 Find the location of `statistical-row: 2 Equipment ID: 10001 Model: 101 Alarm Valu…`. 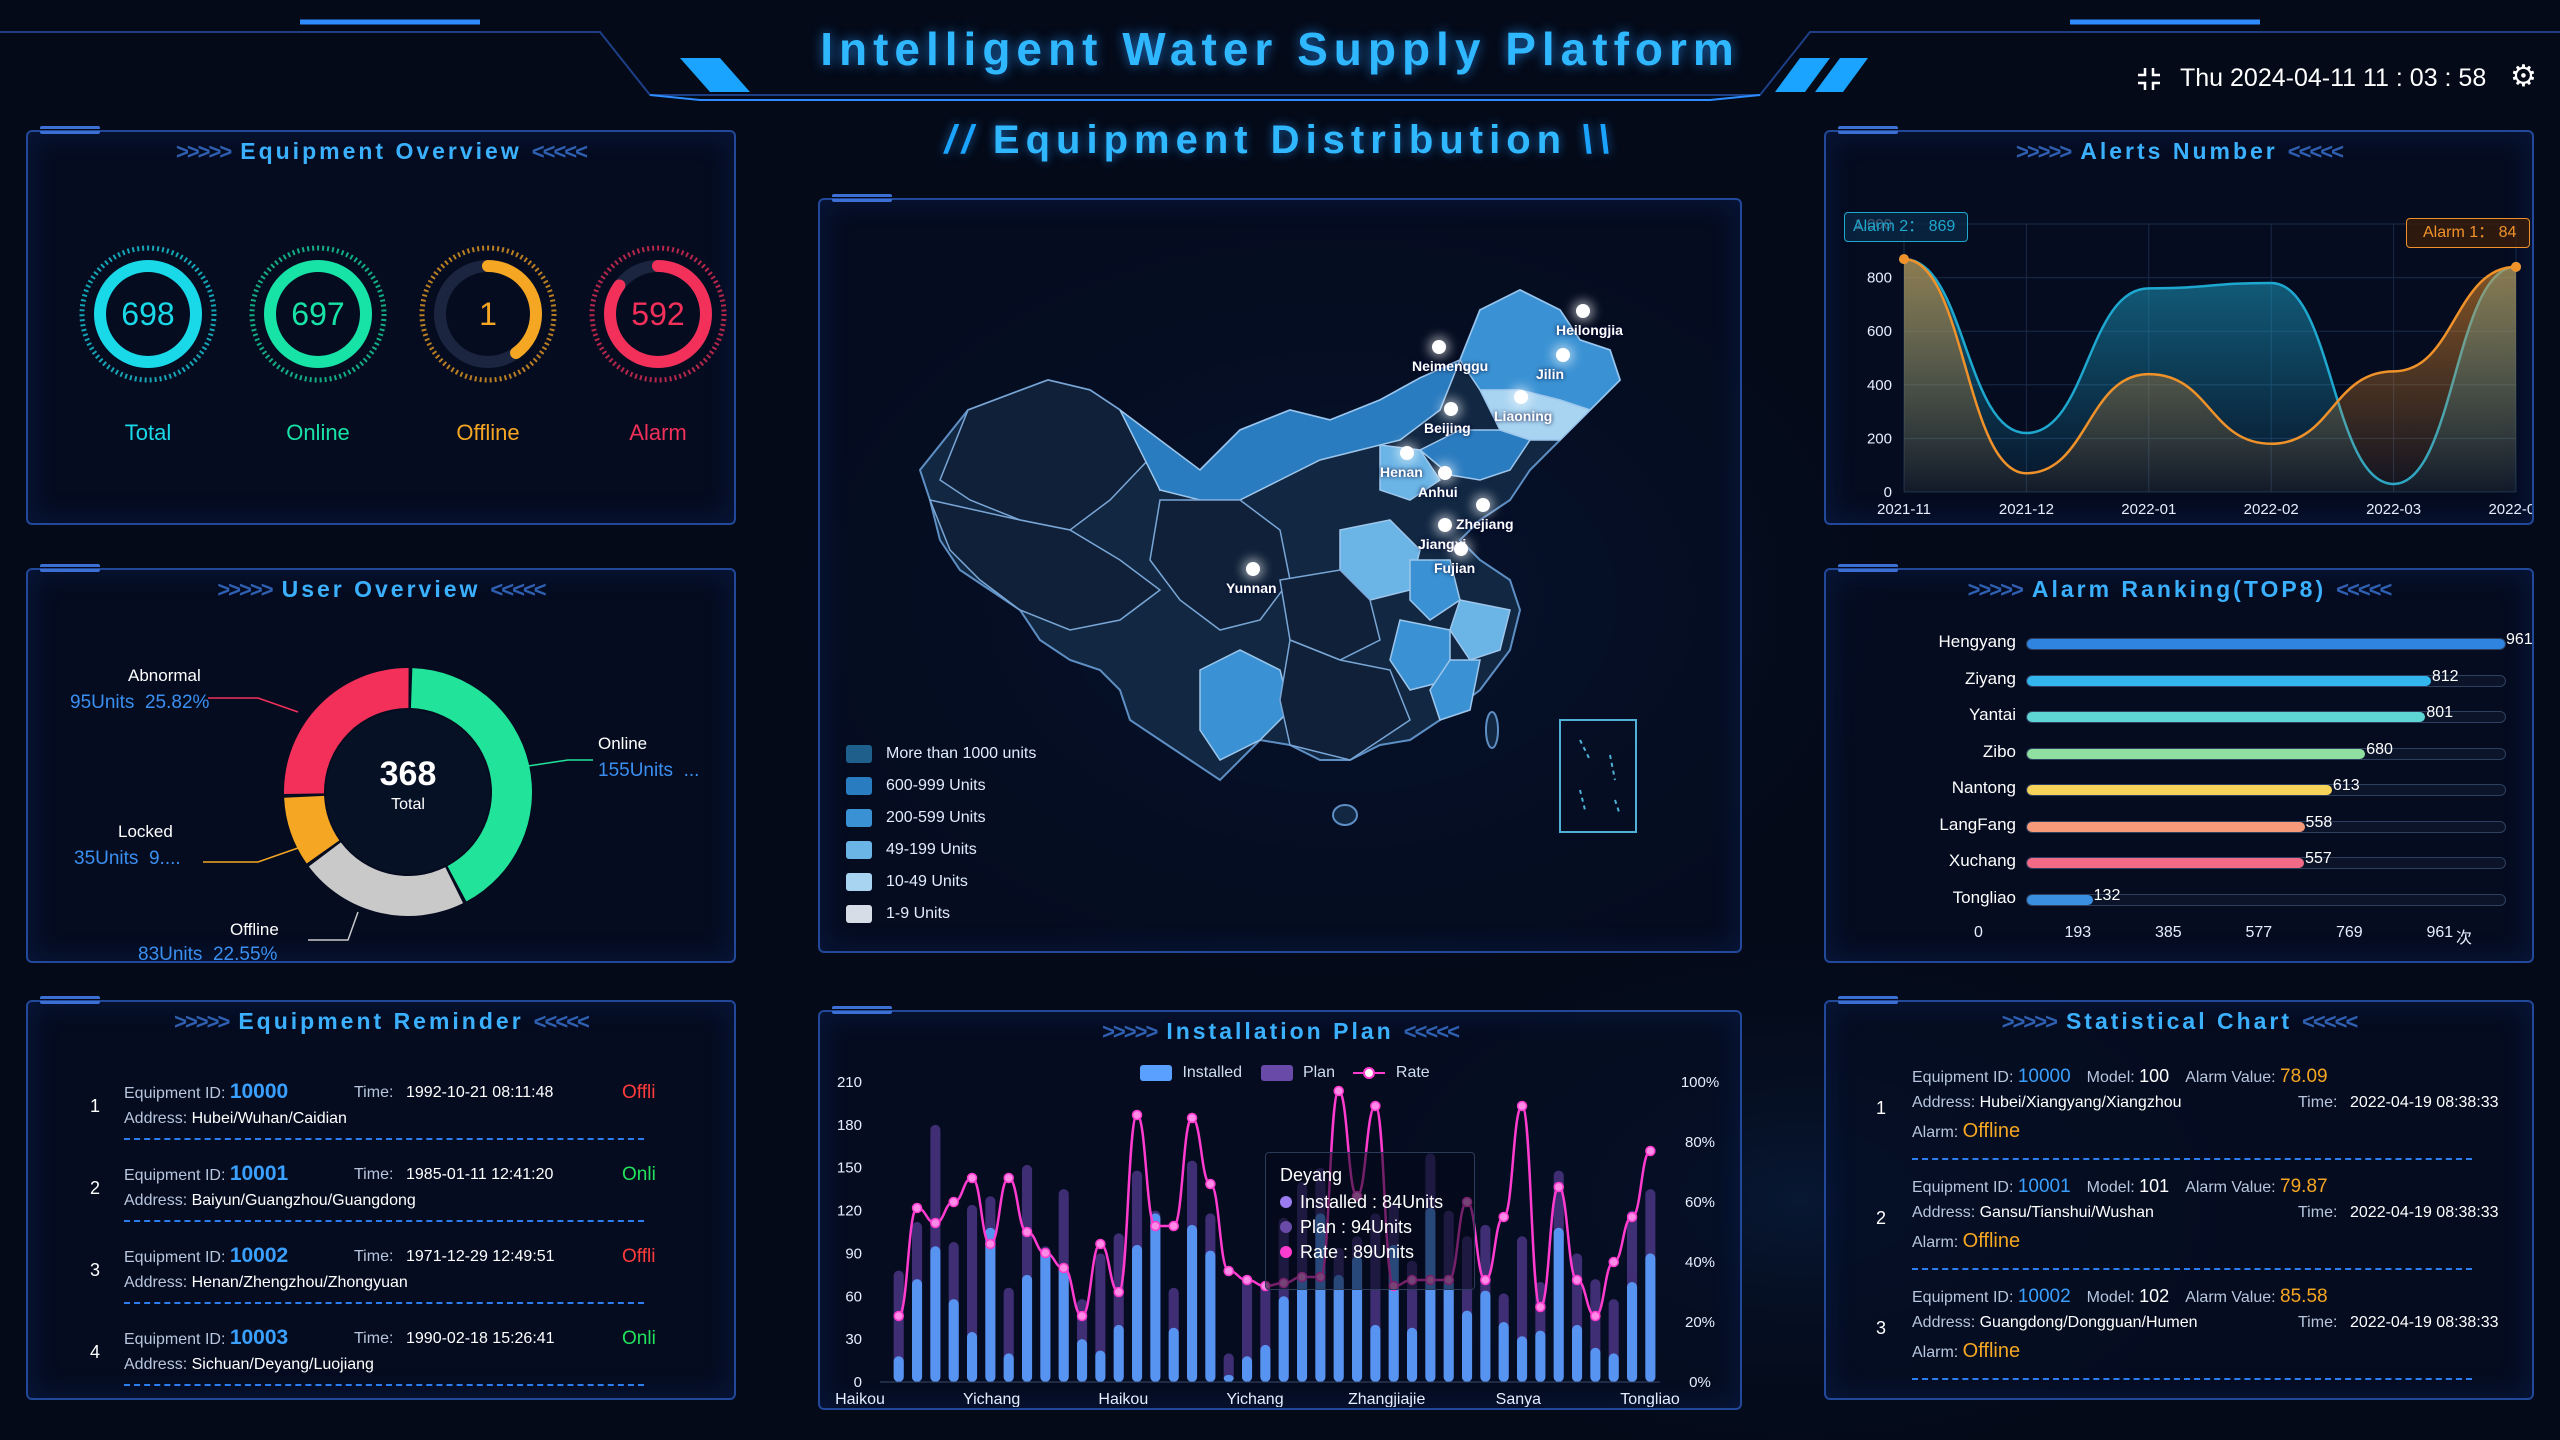

statistical-row: 2 Equipment ID: 10001 Model: 101 Alarm Valu… is located at coordinates (2176, 1227).